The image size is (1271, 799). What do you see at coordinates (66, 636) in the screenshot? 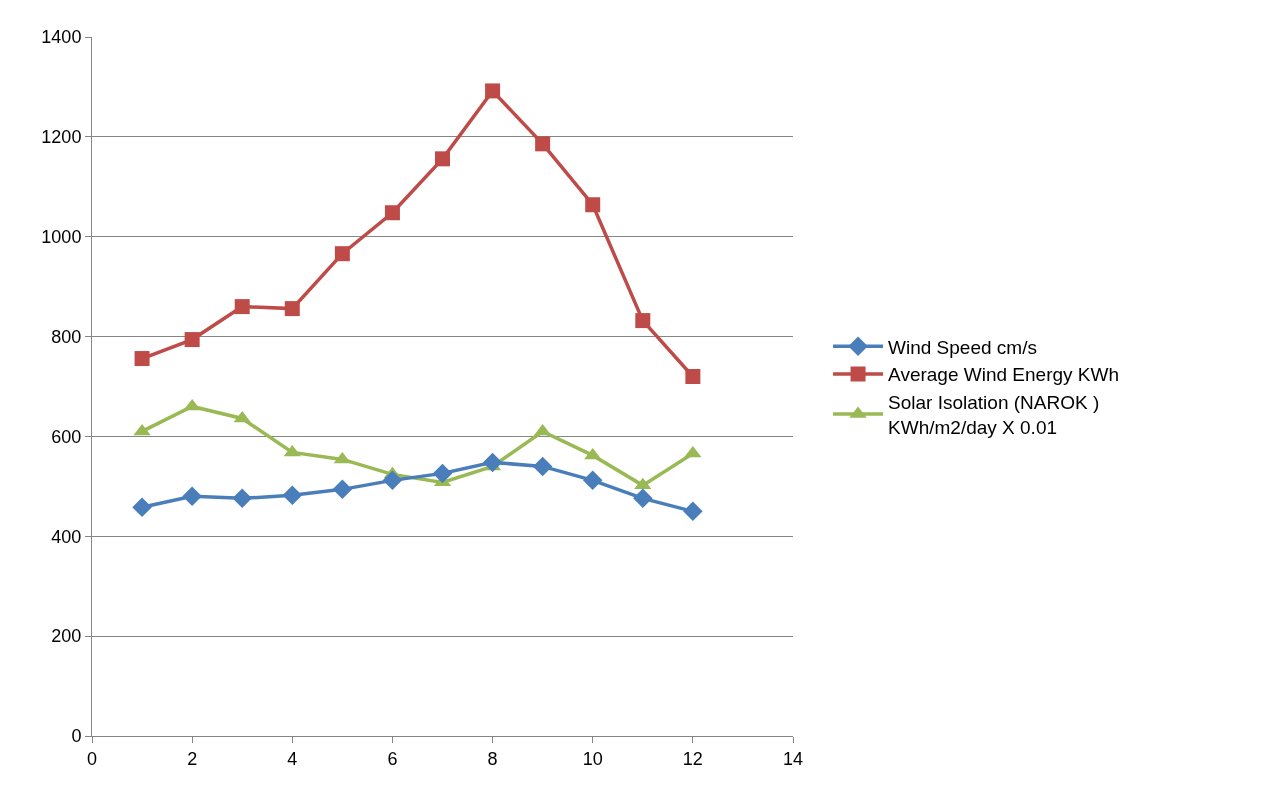
I see `y-tick-label: 200` at bounding box center [66, 636].